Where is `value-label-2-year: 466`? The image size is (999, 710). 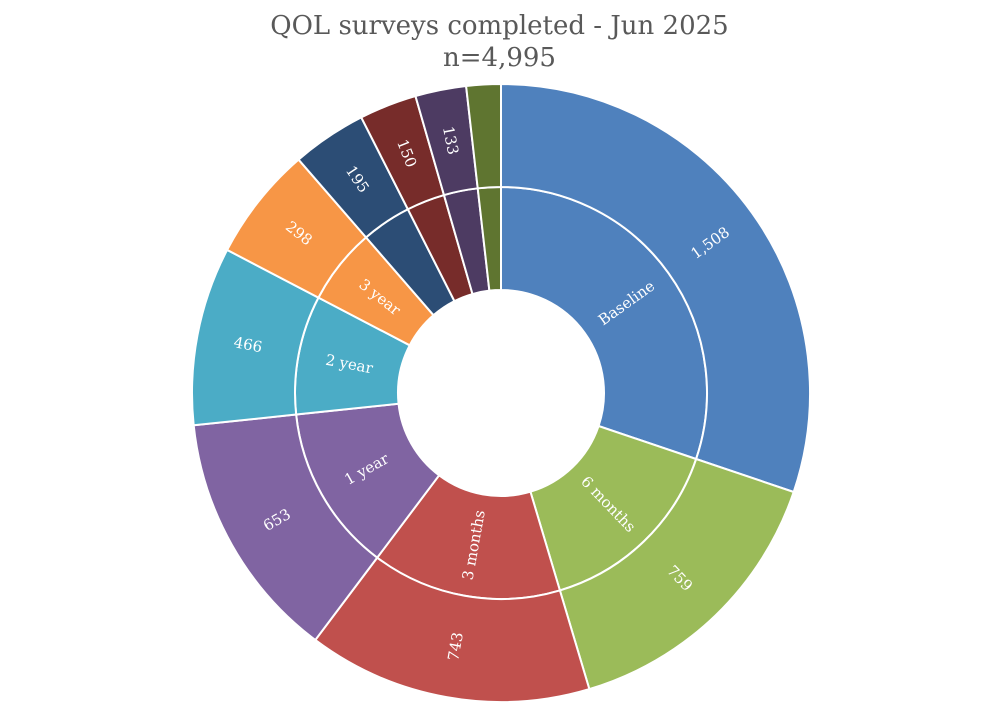
value-label-2-year: 466 is located at coordinates (248, 344).